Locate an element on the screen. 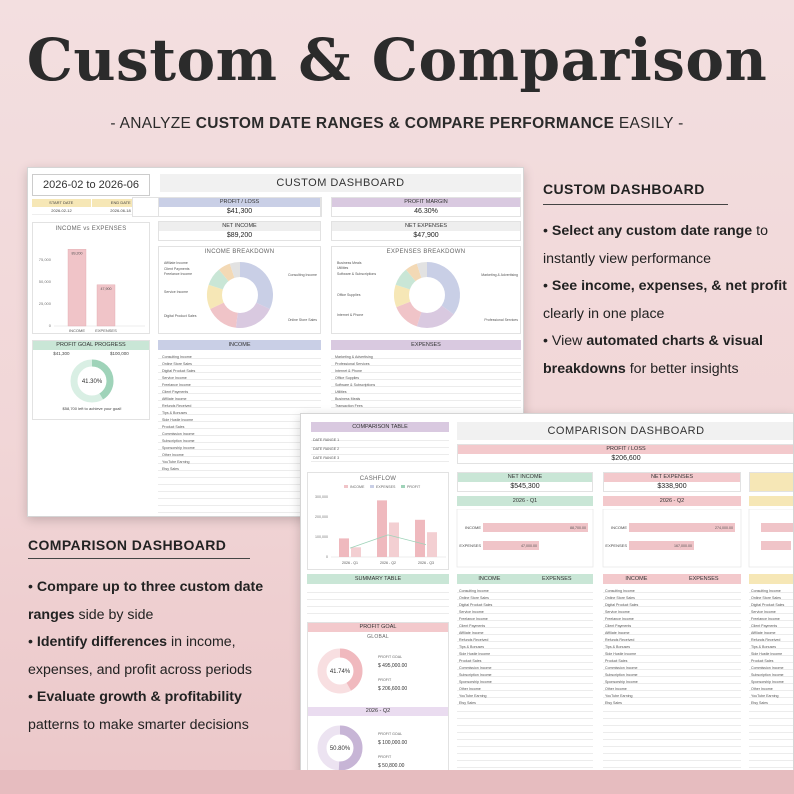 The width and height of the screenshot is (794, 794). ive-bar-expenses is located at coordinates (106, 305).